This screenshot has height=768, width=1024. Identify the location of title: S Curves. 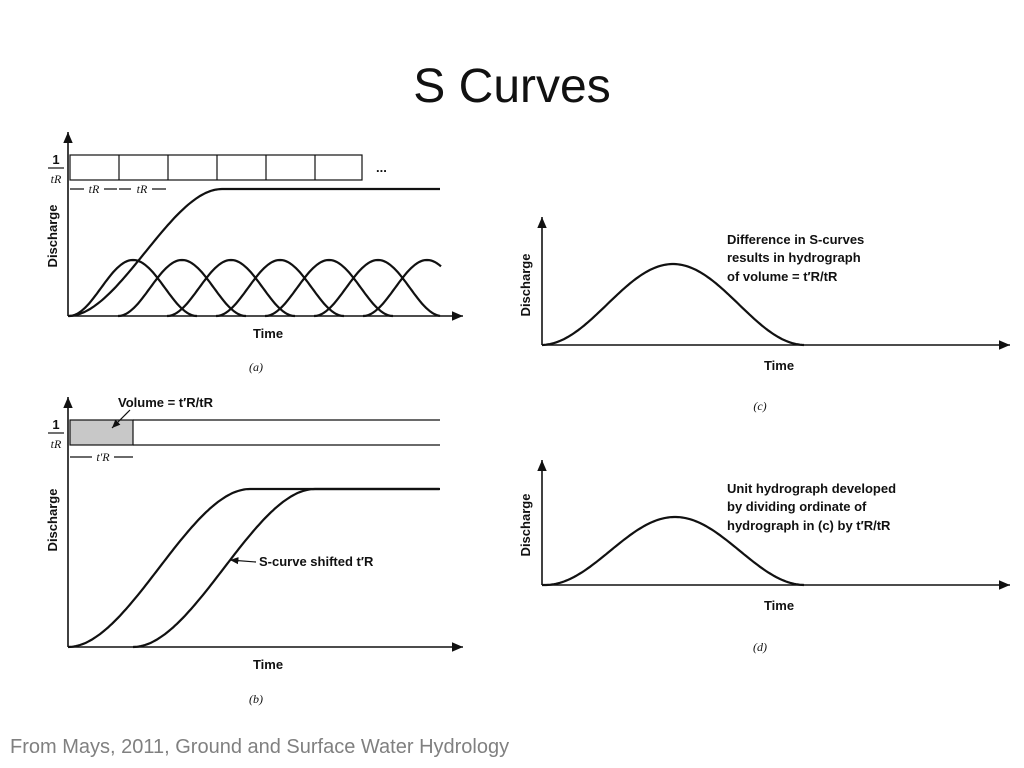
(511, 86).